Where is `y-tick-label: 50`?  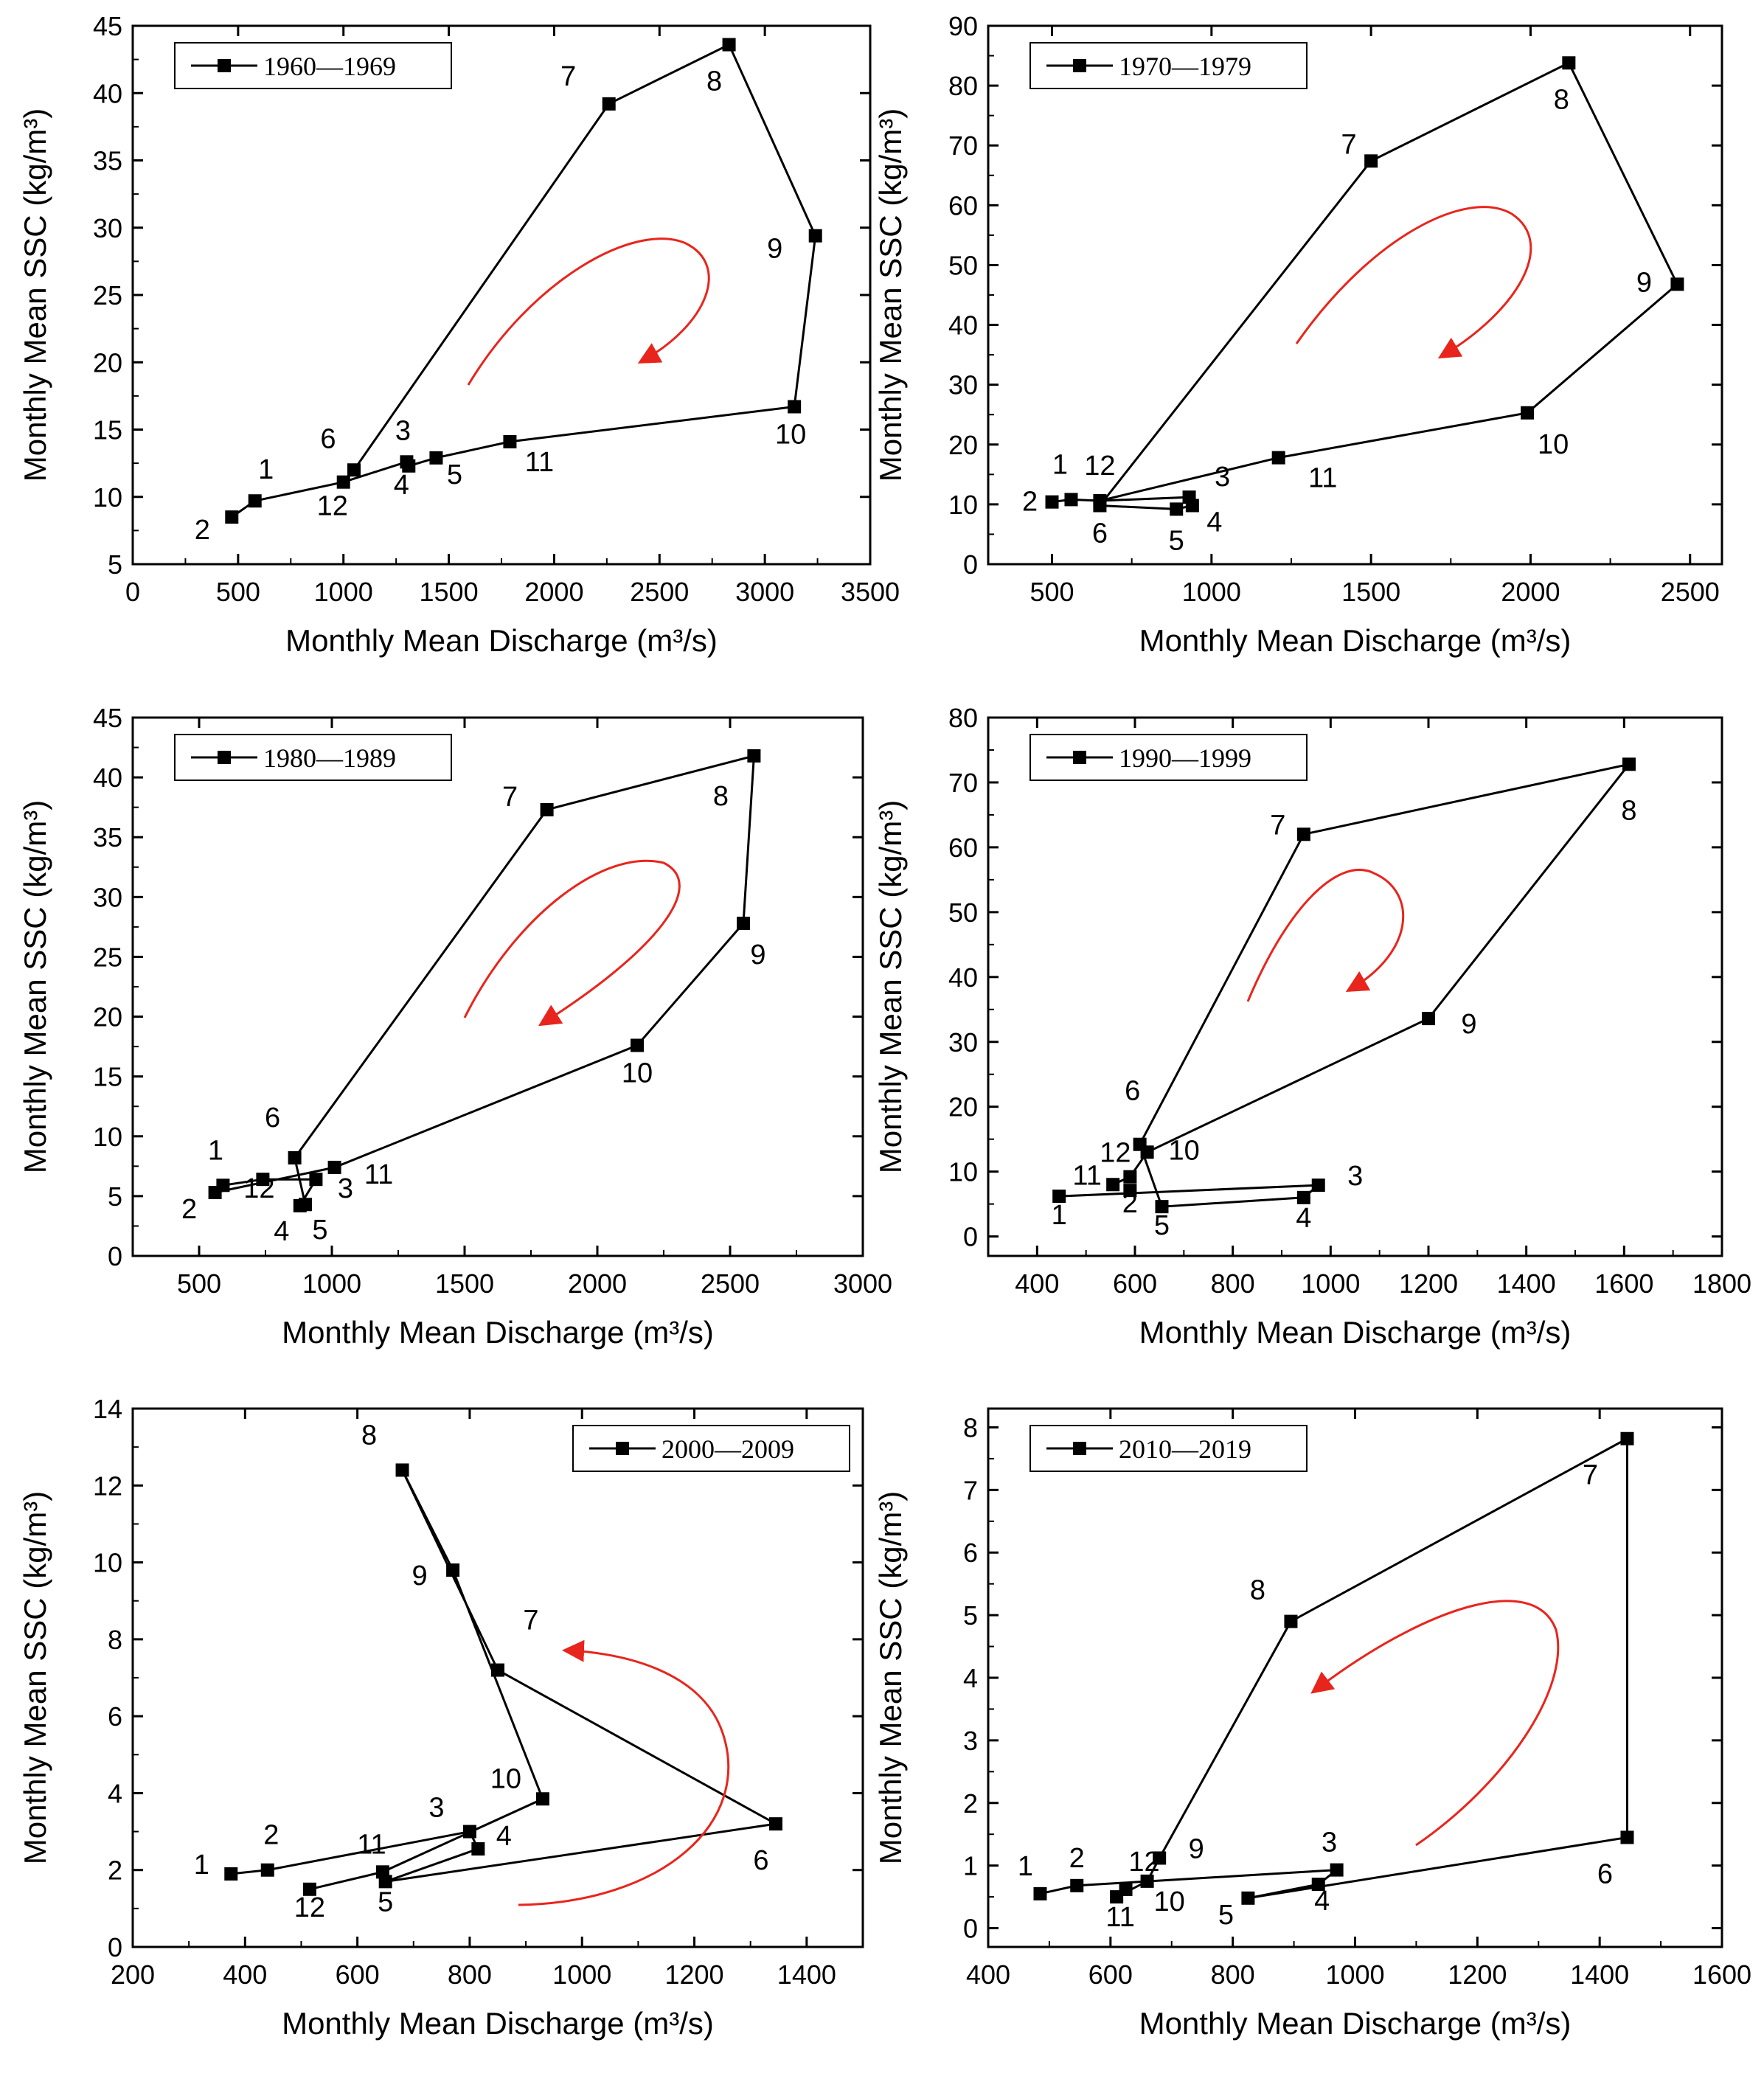 y-tick-label: 50 is located at coordinates (963, 265).